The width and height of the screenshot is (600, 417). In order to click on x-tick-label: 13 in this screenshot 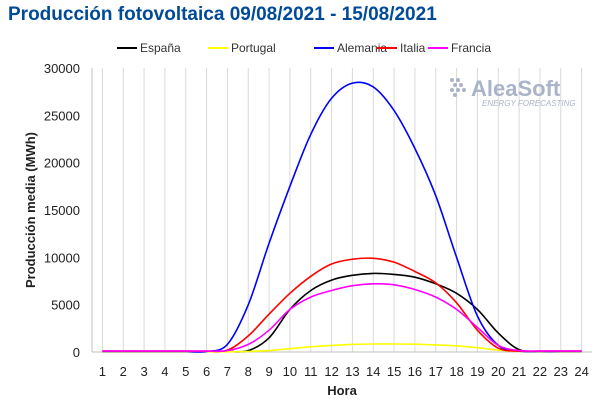, I will do `click(352, 371)`.